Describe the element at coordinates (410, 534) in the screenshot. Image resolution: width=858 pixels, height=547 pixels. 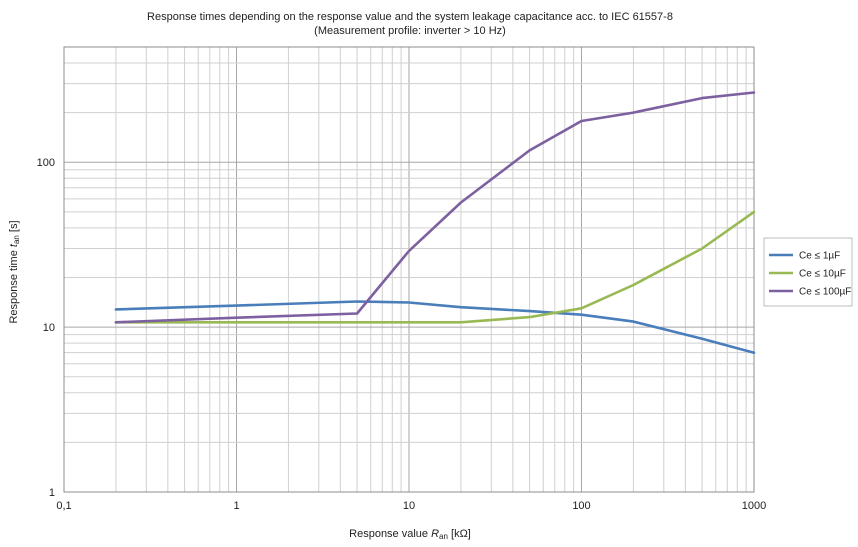
I see `x-axis-label: Response value Ran [kΩ]` at that location.